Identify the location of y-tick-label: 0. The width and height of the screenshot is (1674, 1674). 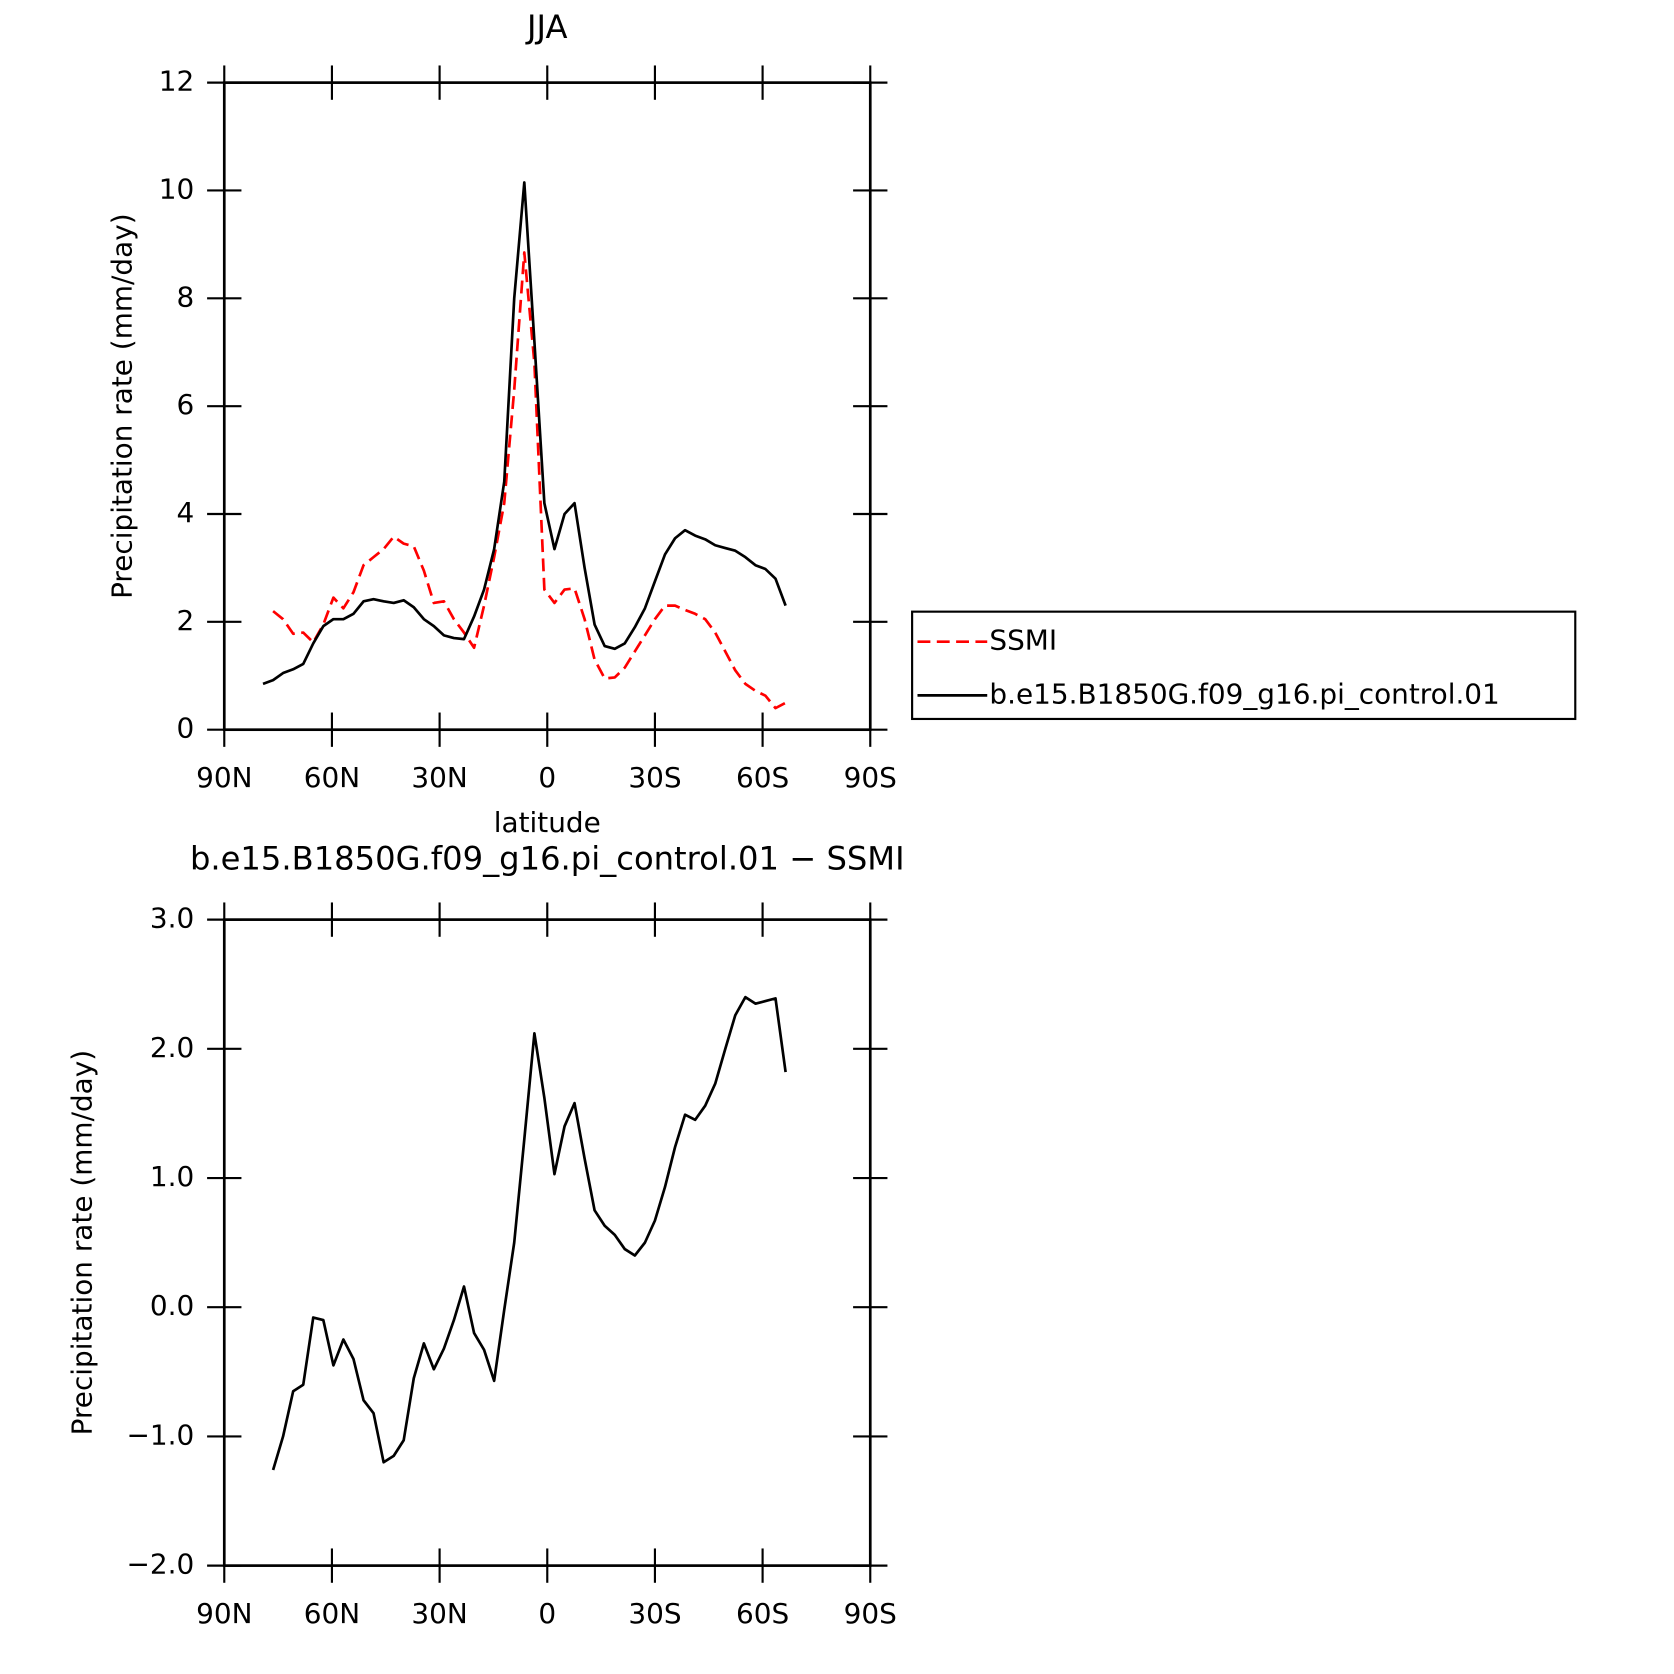
(185, 728).